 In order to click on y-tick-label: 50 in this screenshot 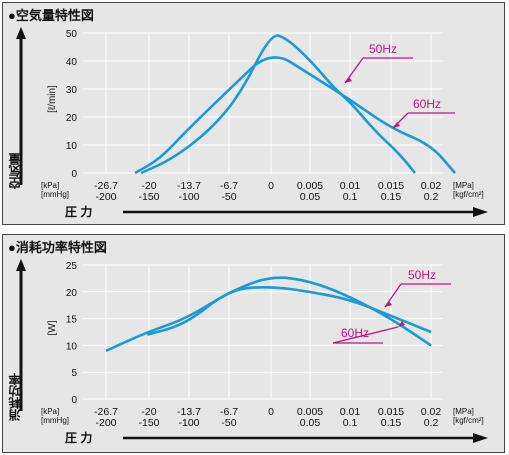, I will do `click(72, 34)`.